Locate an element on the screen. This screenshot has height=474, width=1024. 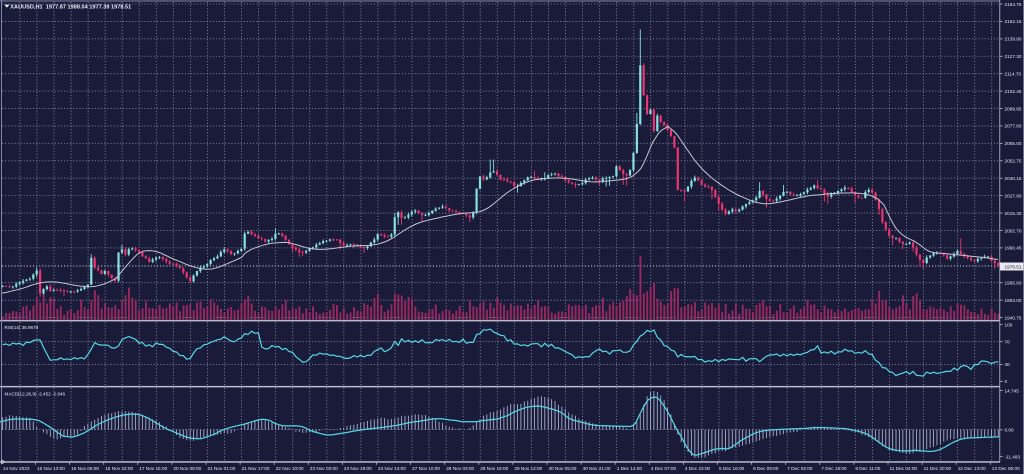
svg-text: -11.493 is located at coordinates (1013, 456).